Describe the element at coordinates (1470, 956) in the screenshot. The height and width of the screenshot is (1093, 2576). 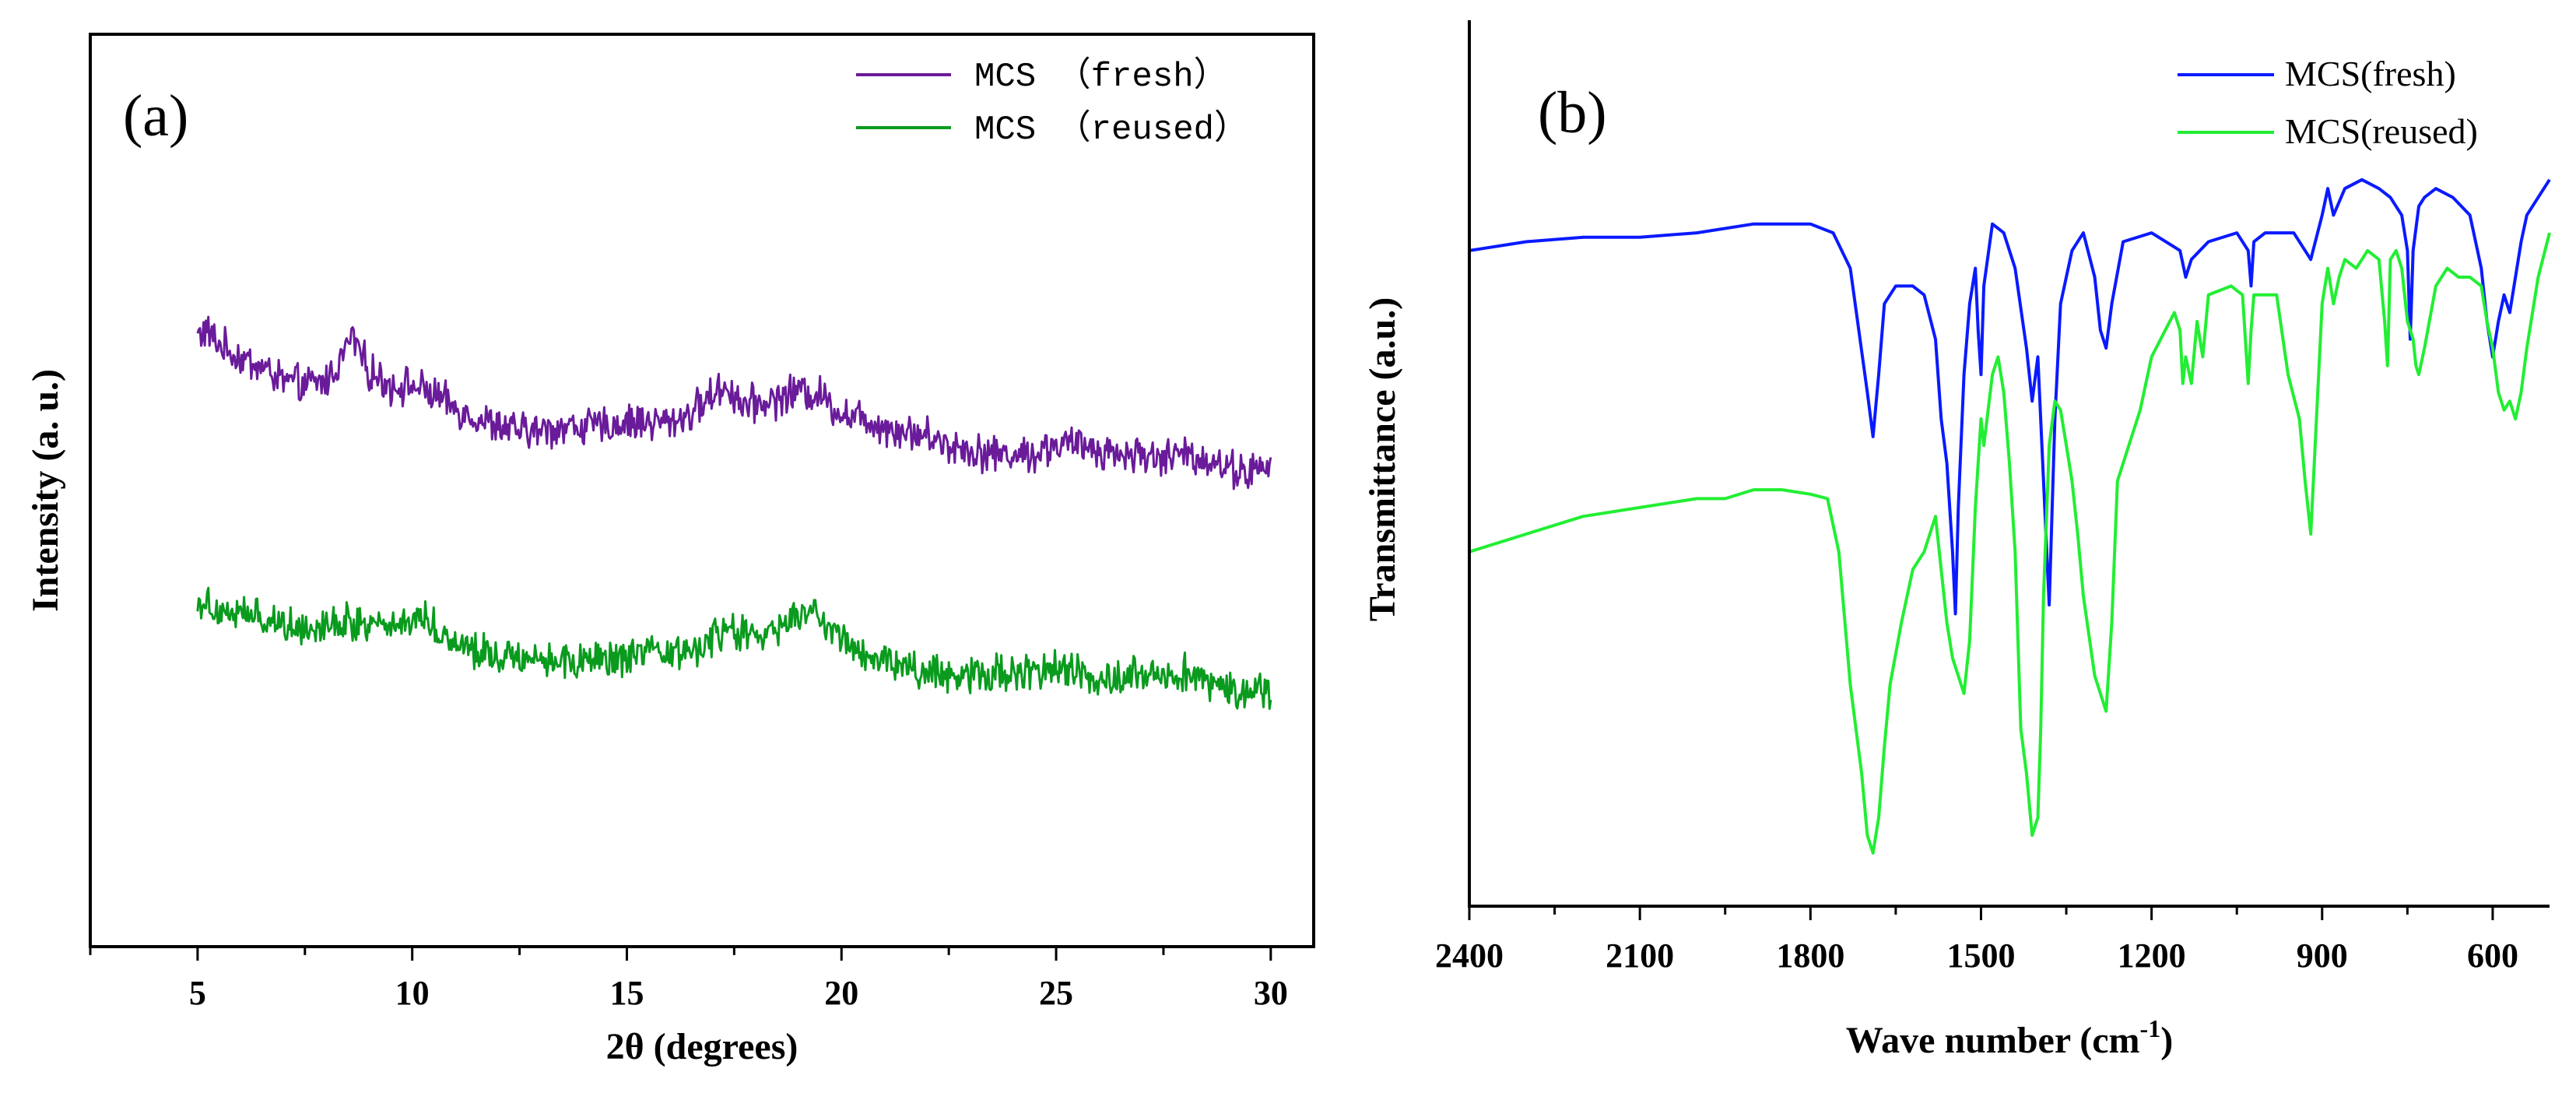
I see `panel-b-x-tick-label: 2400` at that location.